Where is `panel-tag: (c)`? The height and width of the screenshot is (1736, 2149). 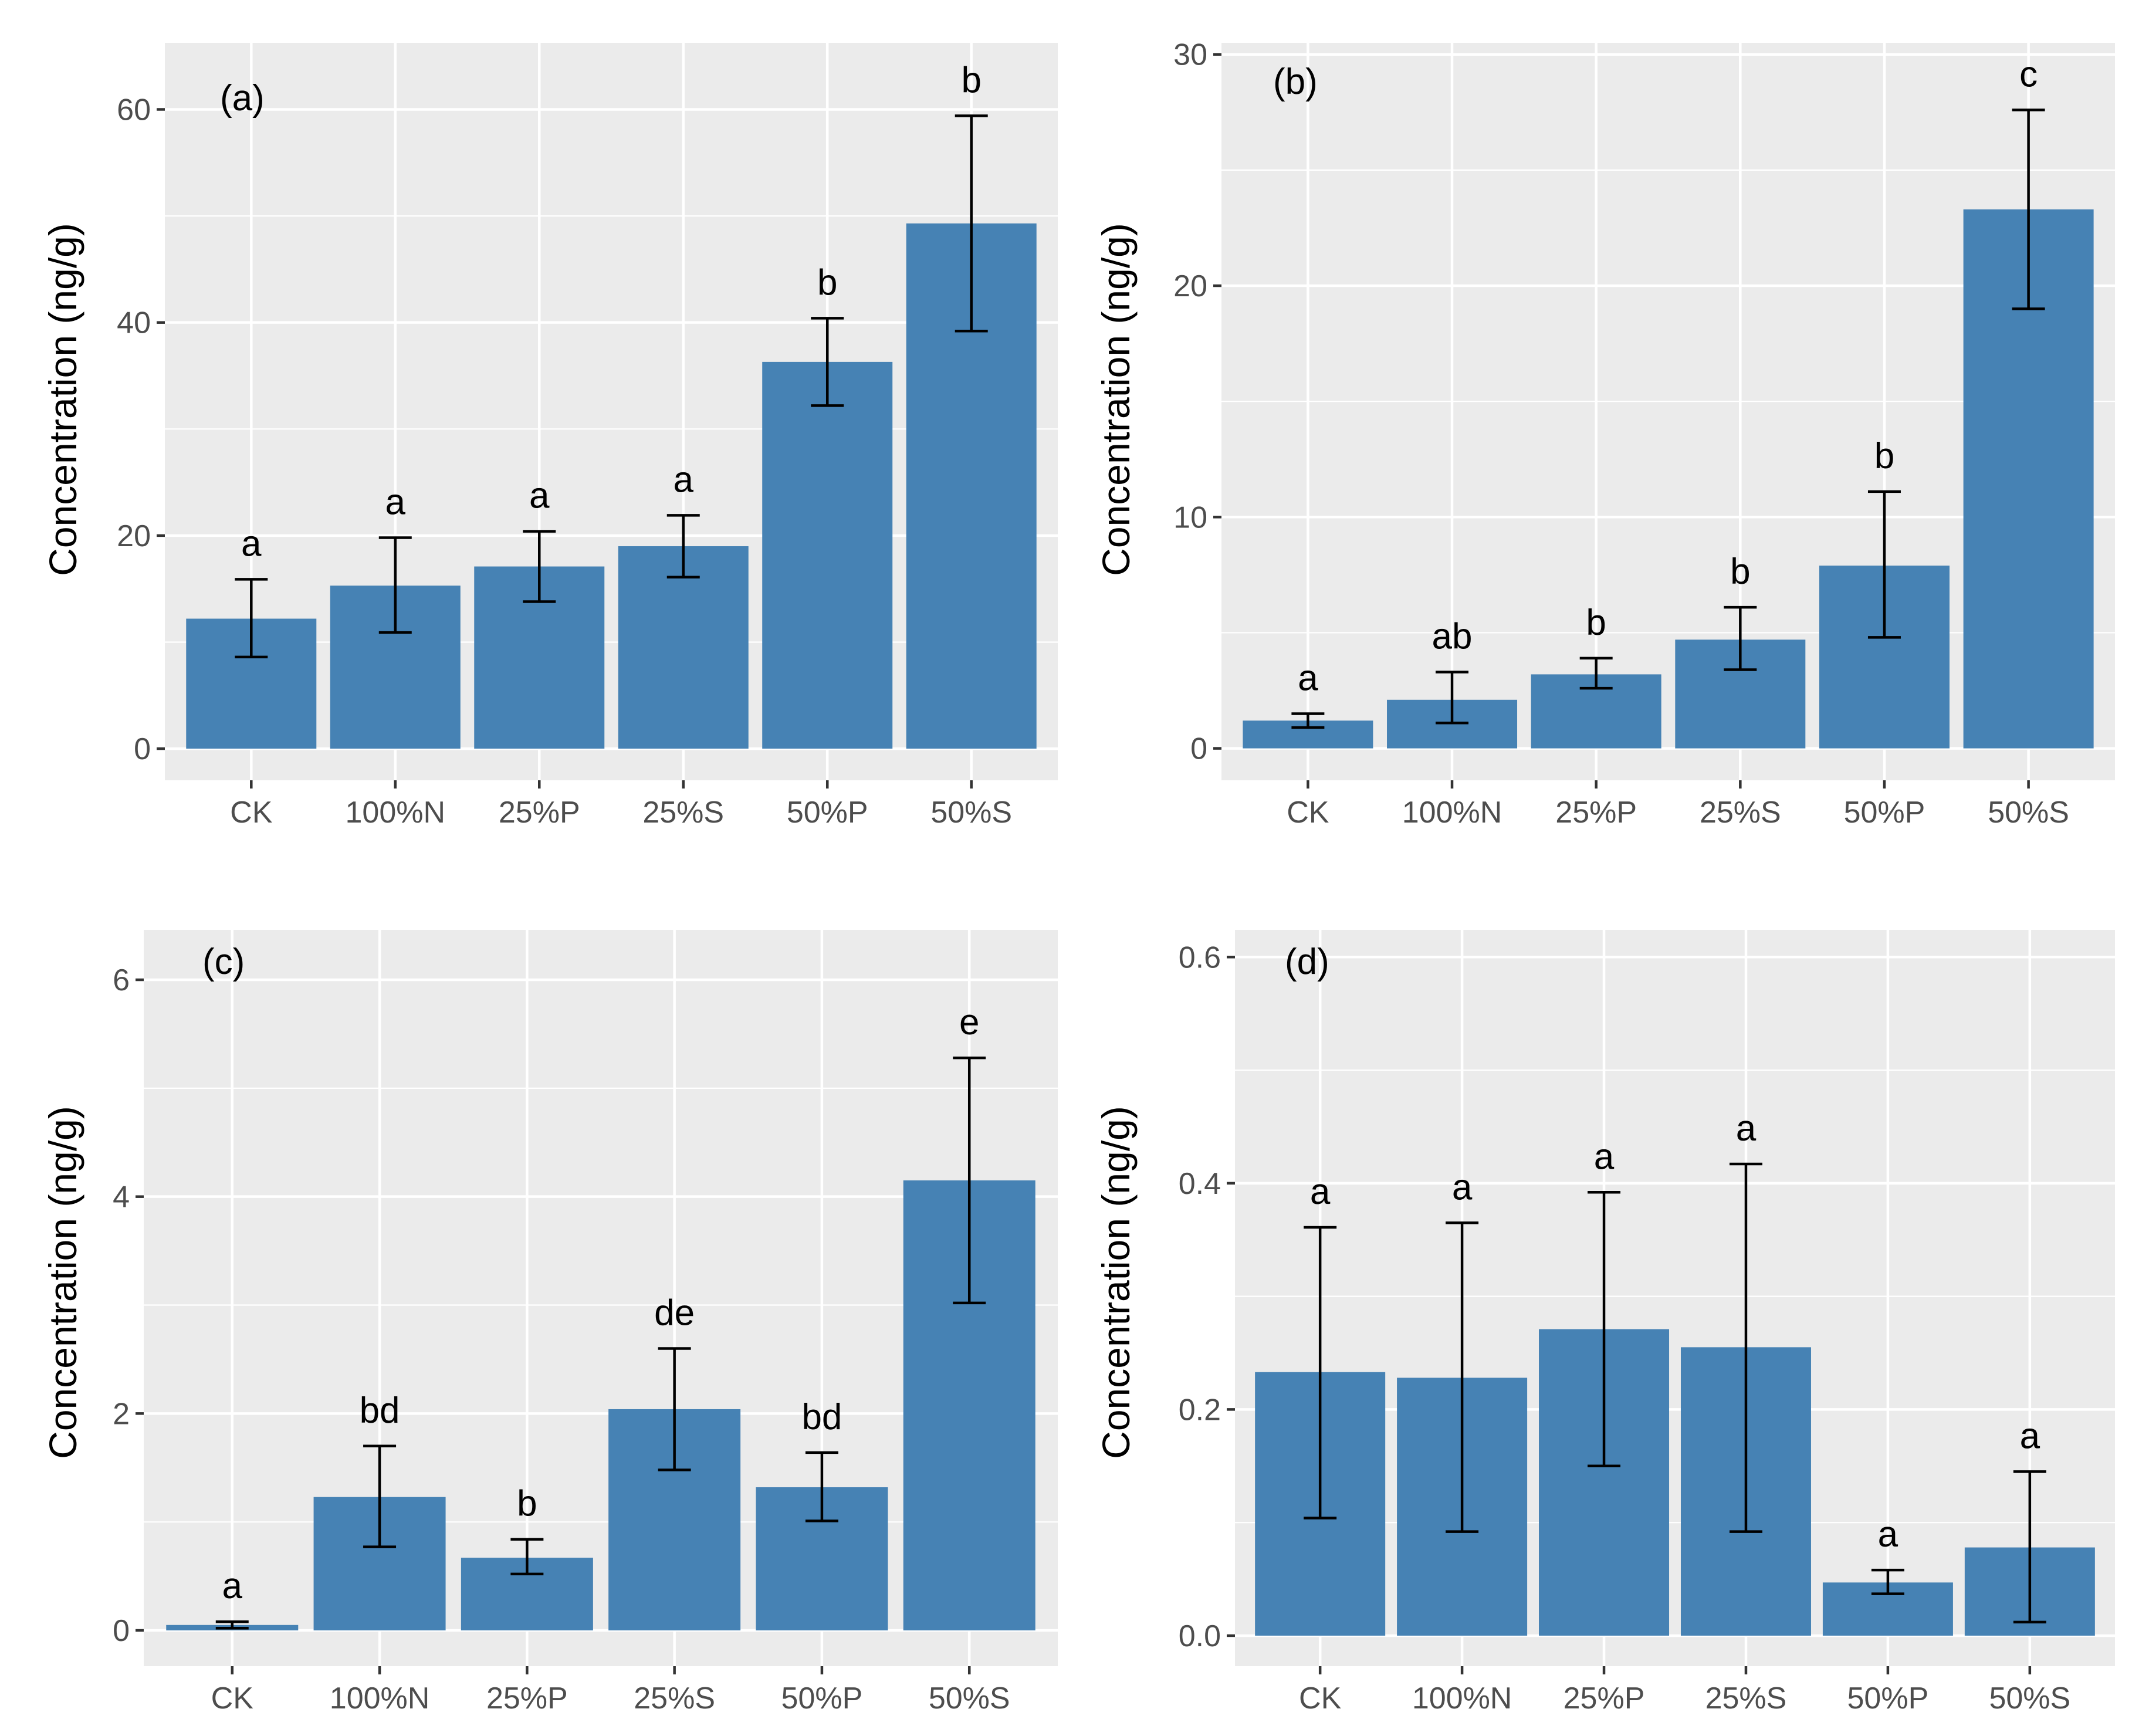
panel-tag: (c) is located at coordinates (223, 962).